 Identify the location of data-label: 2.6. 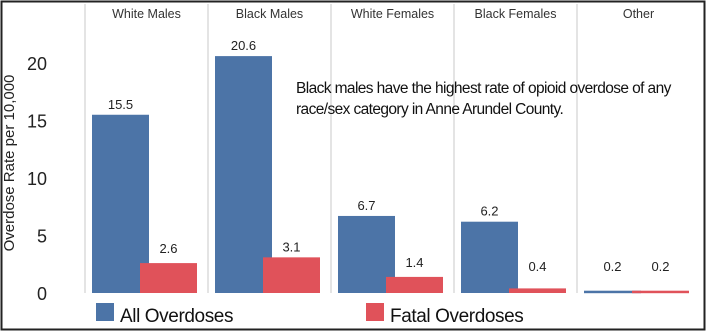
(168, 248).